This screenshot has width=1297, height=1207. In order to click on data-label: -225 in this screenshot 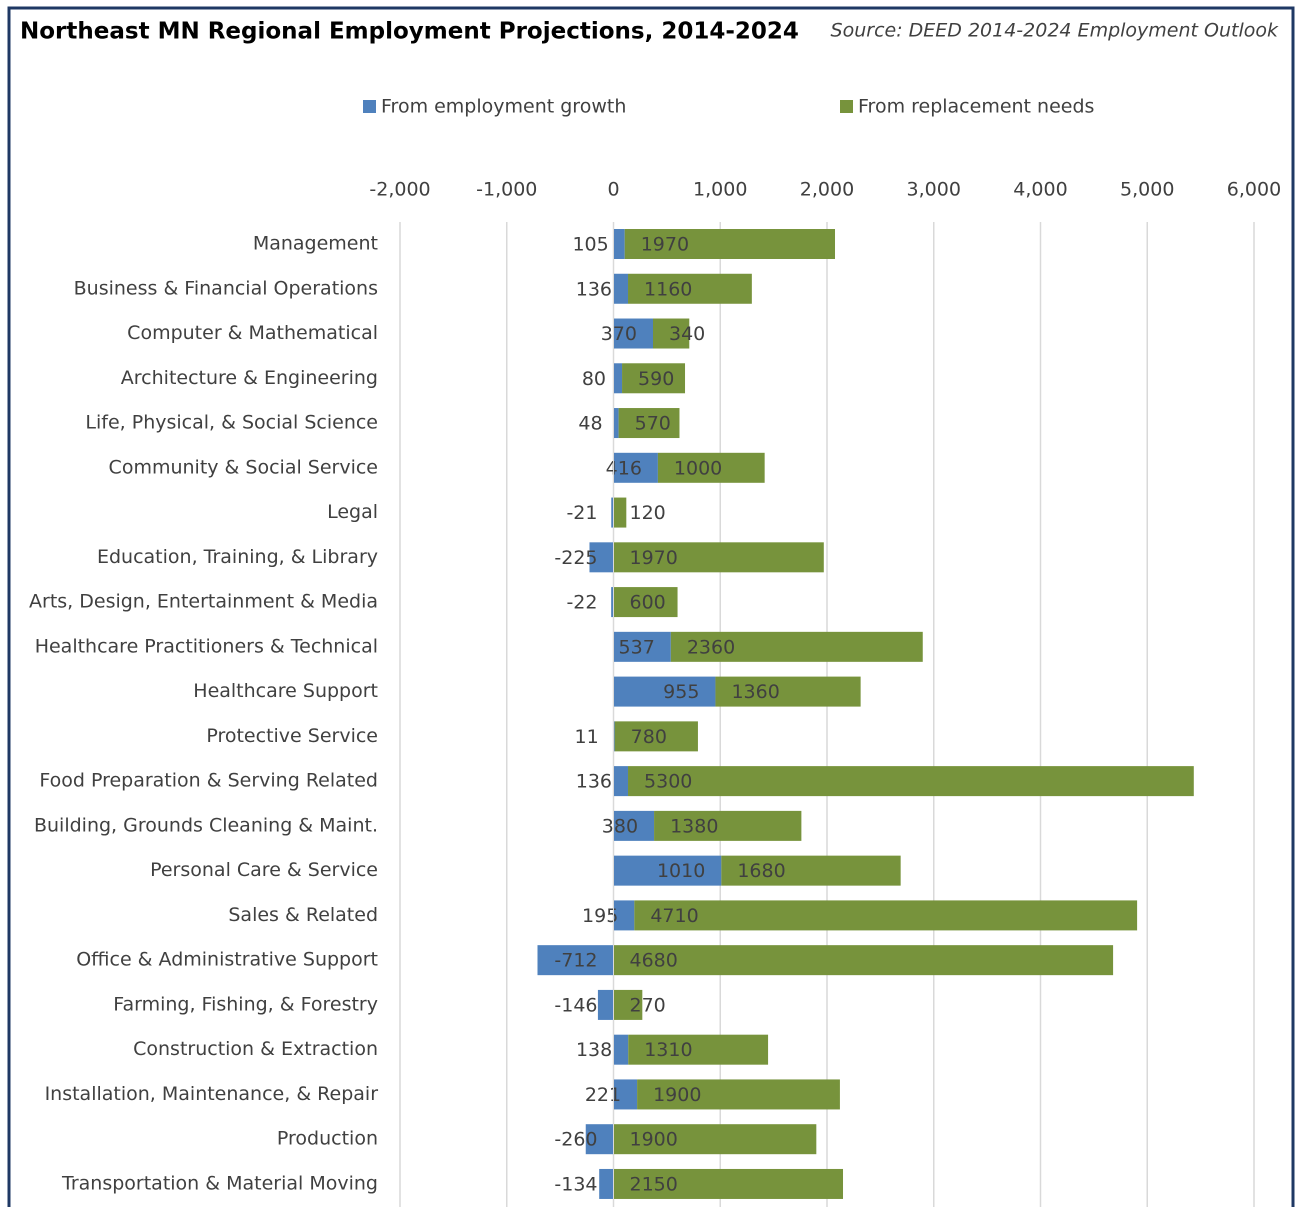, I will do `click(575, 558)`.